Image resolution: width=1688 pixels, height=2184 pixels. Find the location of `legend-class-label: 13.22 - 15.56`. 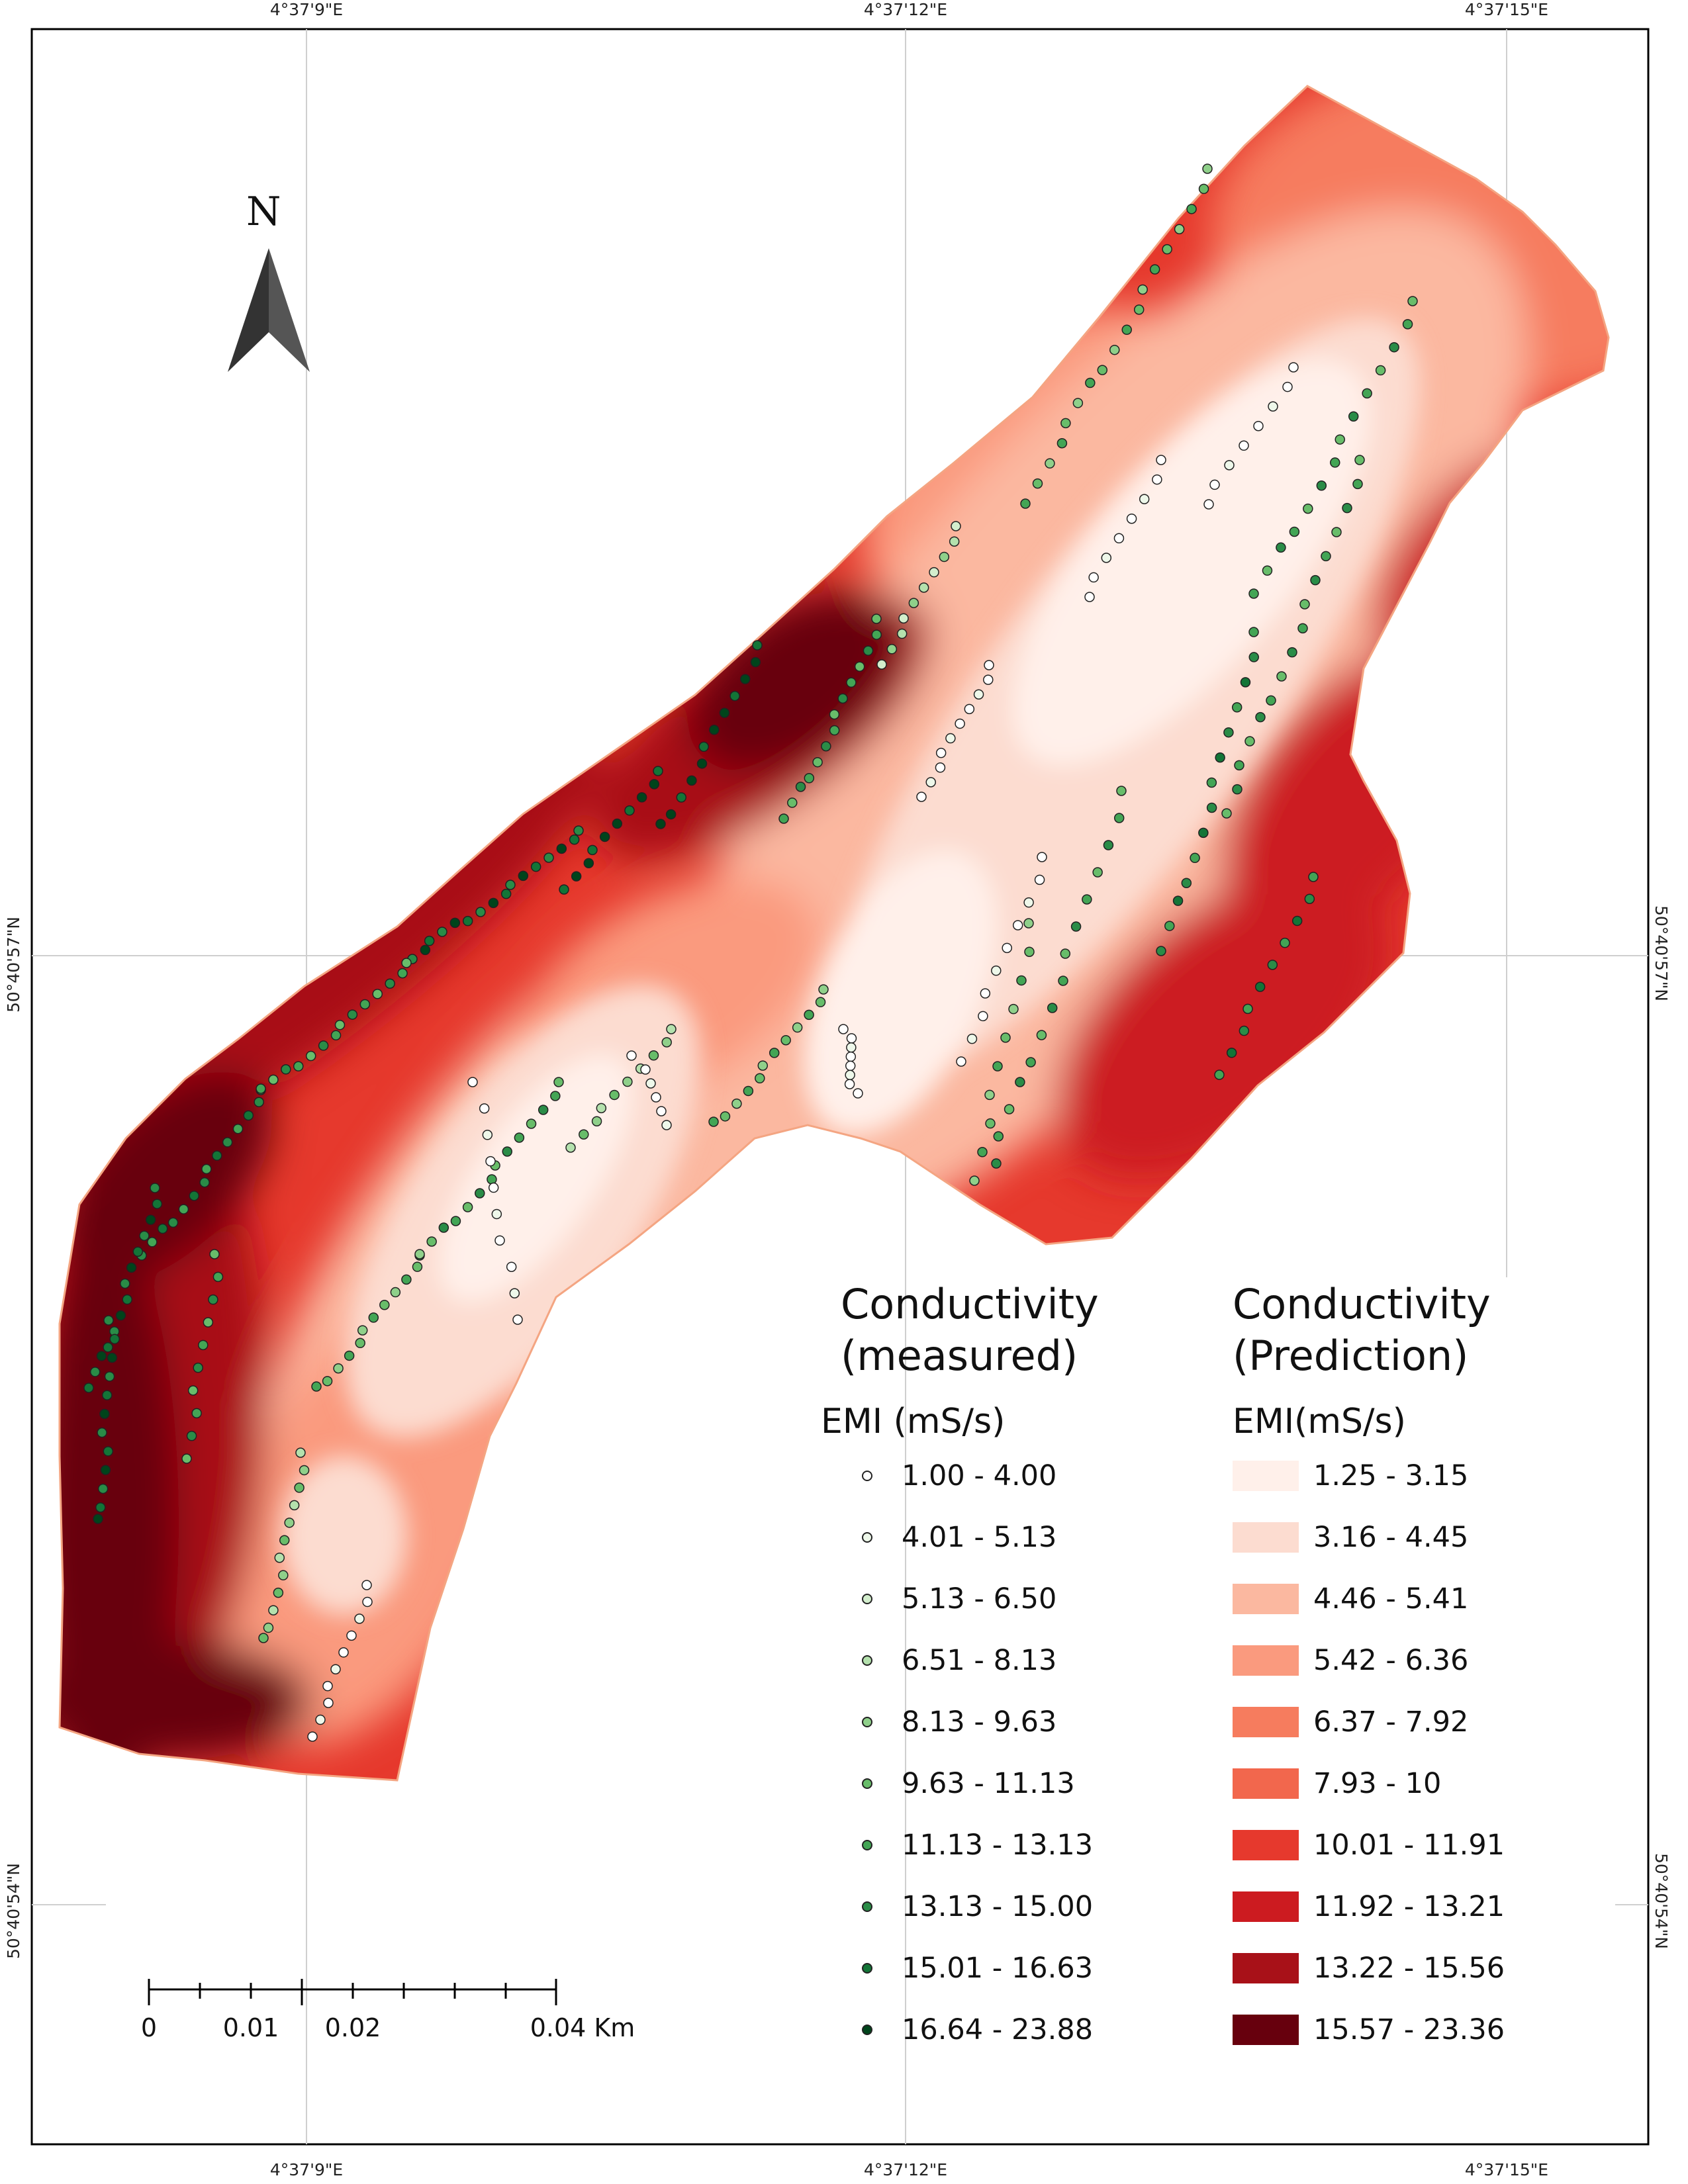

legend-class-label: 13.22 - 15.56 is located at coordinates (1409, 1968).